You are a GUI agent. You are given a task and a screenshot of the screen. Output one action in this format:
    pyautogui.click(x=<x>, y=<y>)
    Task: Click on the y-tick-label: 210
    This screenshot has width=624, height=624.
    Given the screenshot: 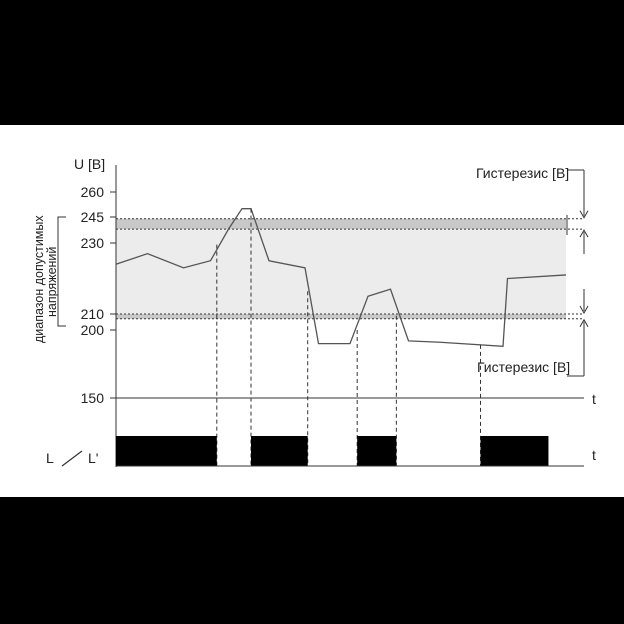 What is the action you would take?
    pyautogui.click(x=93, y=314)
    